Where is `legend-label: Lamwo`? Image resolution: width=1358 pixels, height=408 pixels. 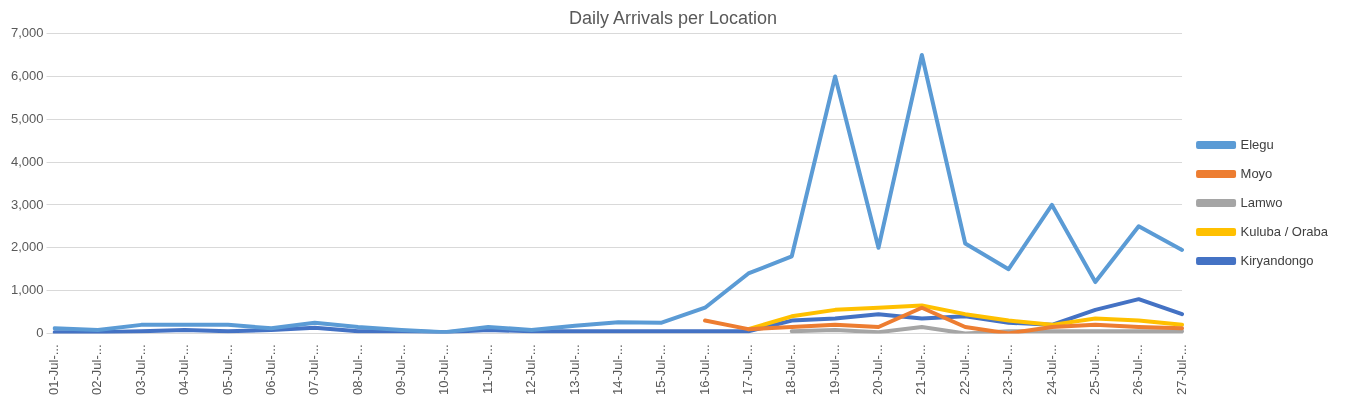
legend-label: Lamwo is located at coordinates (1261, 202).